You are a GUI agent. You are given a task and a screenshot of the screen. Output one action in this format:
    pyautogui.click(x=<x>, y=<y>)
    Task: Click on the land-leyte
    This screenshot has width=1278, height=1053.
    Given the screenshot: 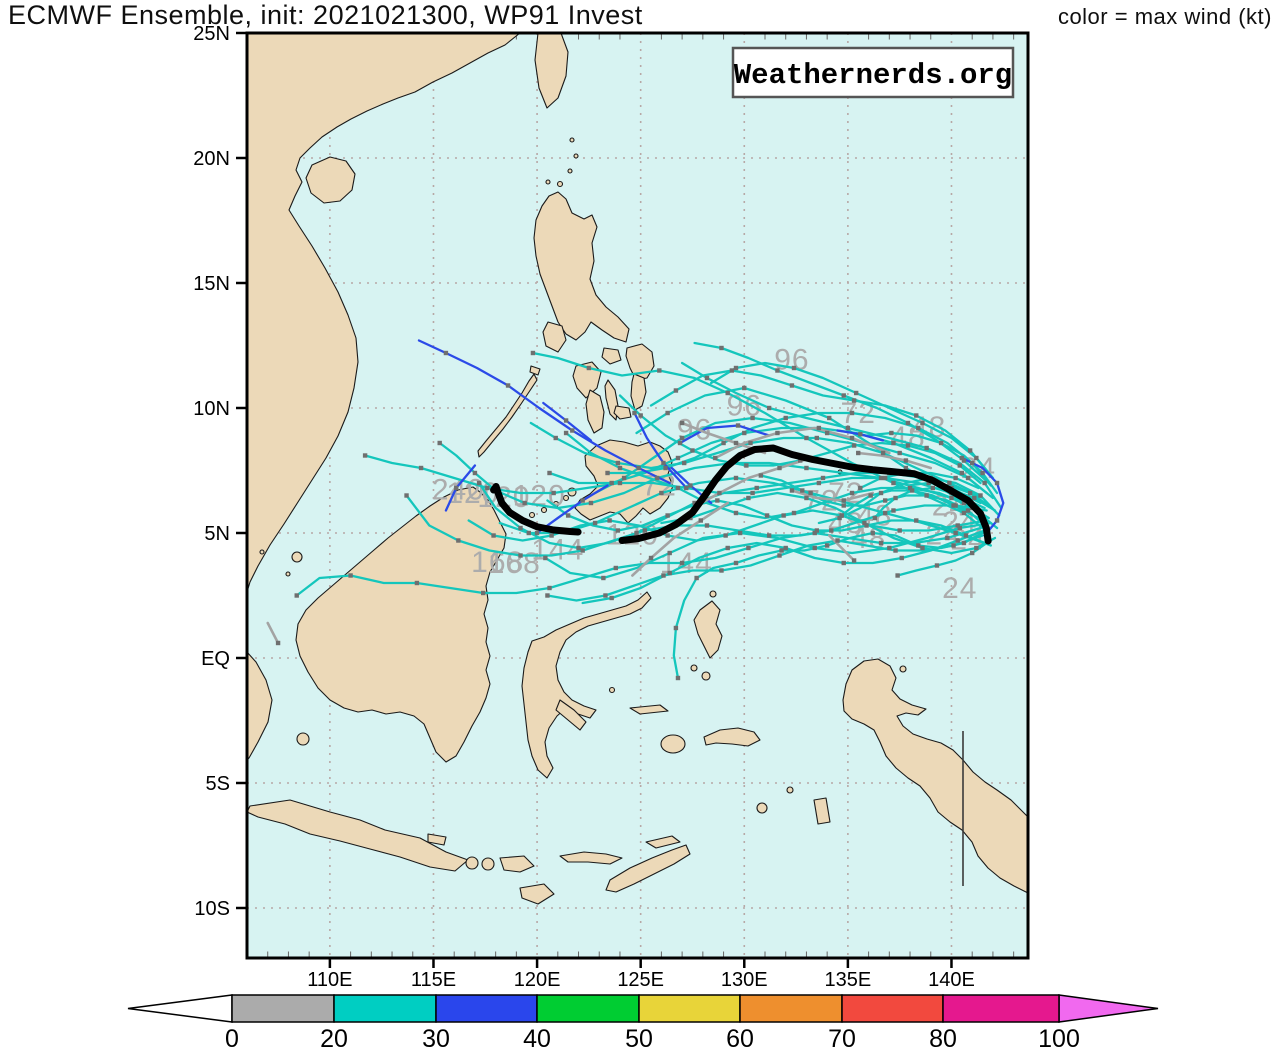 What is the action you would take?
    pyautogui.click(x=638, y=392)
    